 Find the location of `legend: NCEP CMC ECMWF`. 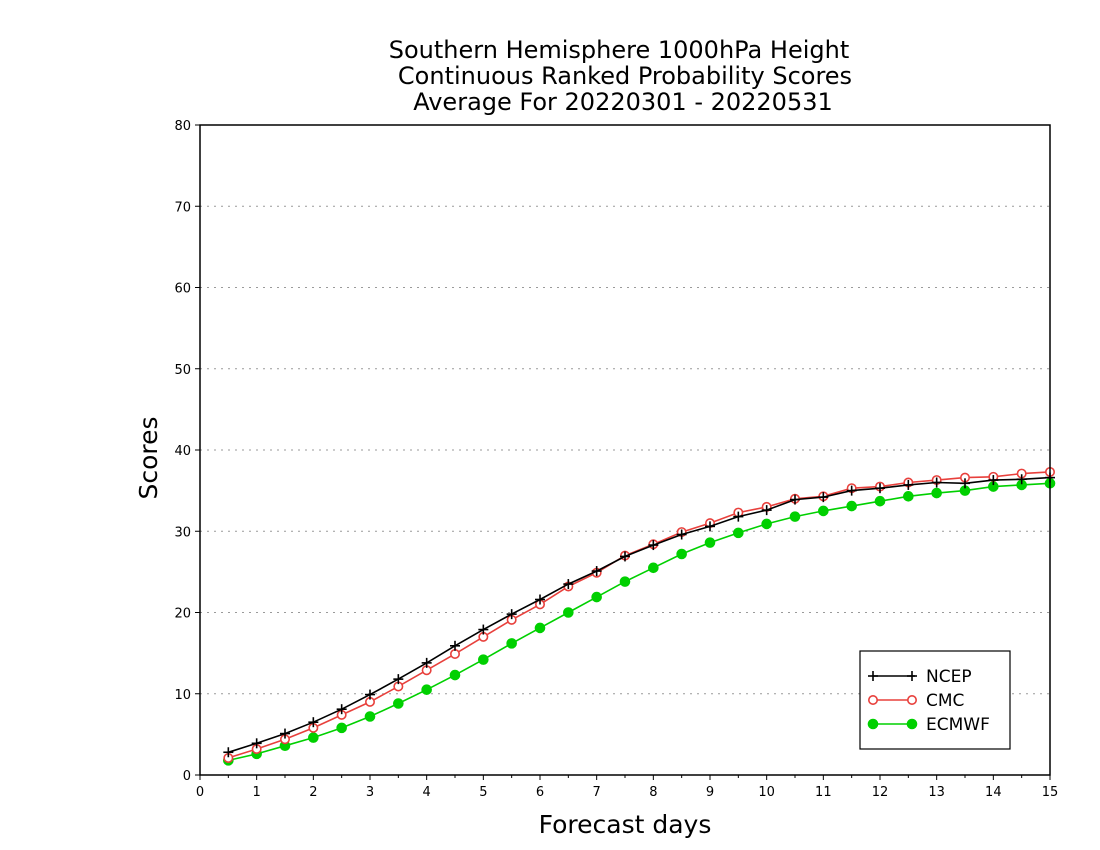

legend: NCEP CMC ECMWF is located at coordinates (935, 700).